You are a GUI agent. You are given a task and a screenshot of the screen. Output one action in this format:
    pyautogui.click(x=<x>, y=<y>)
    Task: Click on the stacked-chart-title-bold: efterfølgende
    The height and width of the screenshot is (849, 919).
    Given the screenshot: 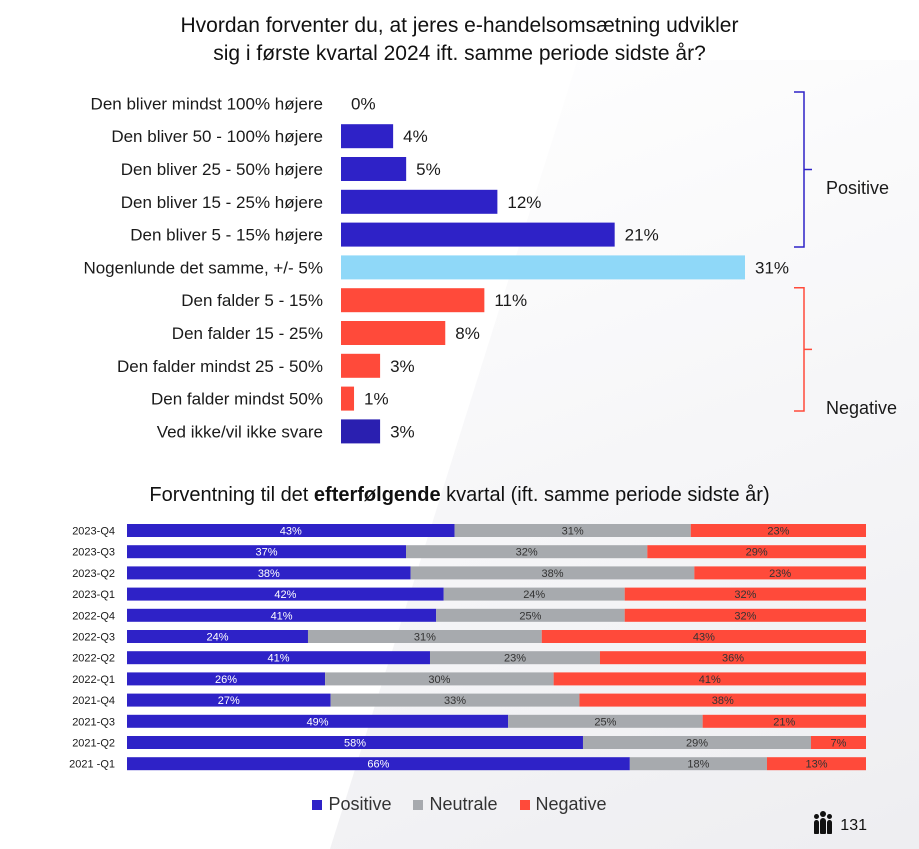 What is the action you would take?
    pyautogui.click(x=377, y=495)
    